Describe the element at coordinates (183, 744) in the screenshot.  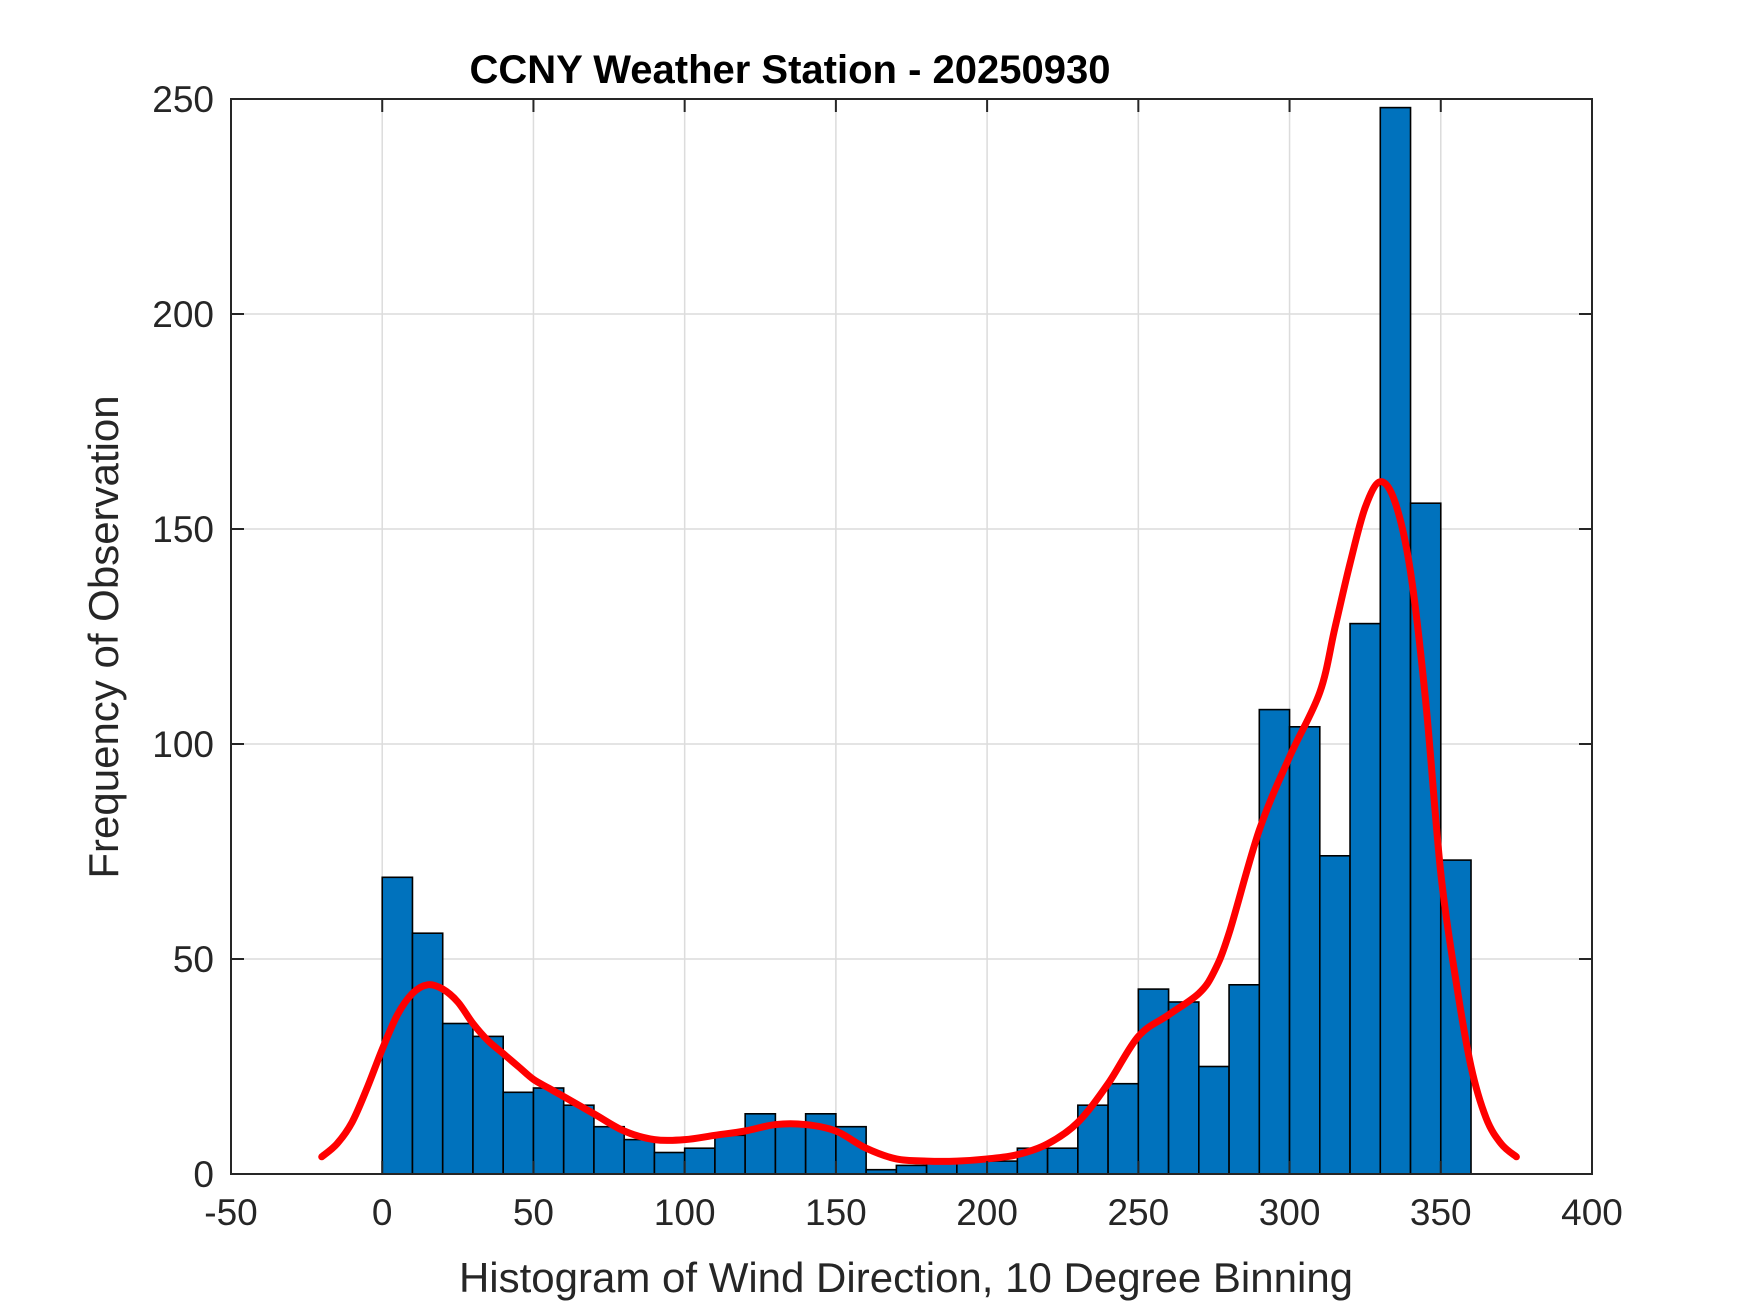
I see `y-tick-label: 100` at that location.